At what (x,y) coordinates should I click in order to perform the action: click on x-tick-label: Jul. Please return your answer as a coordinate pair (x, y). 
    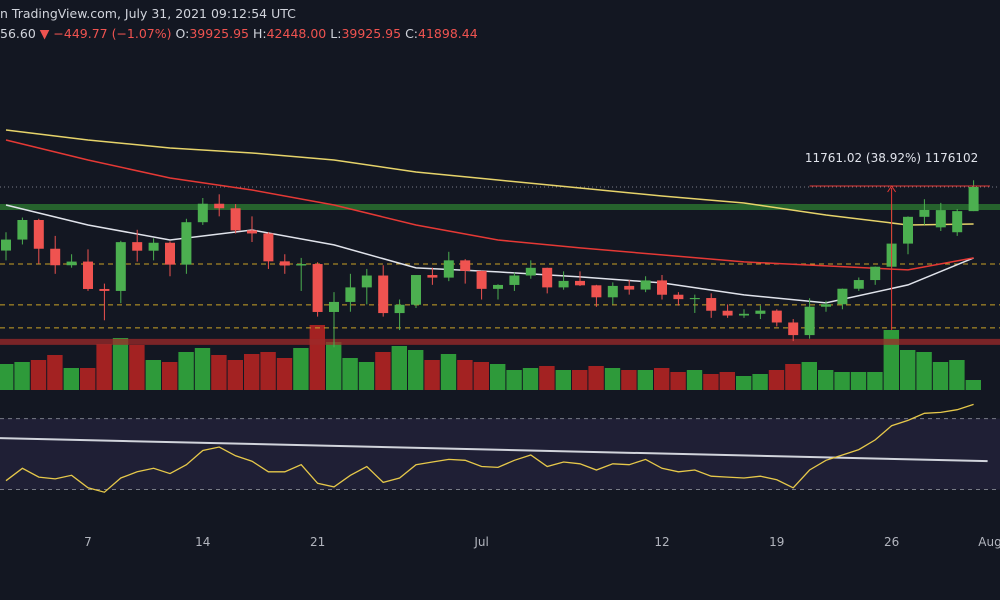
    Looking at the image, I should click on (480, 542).